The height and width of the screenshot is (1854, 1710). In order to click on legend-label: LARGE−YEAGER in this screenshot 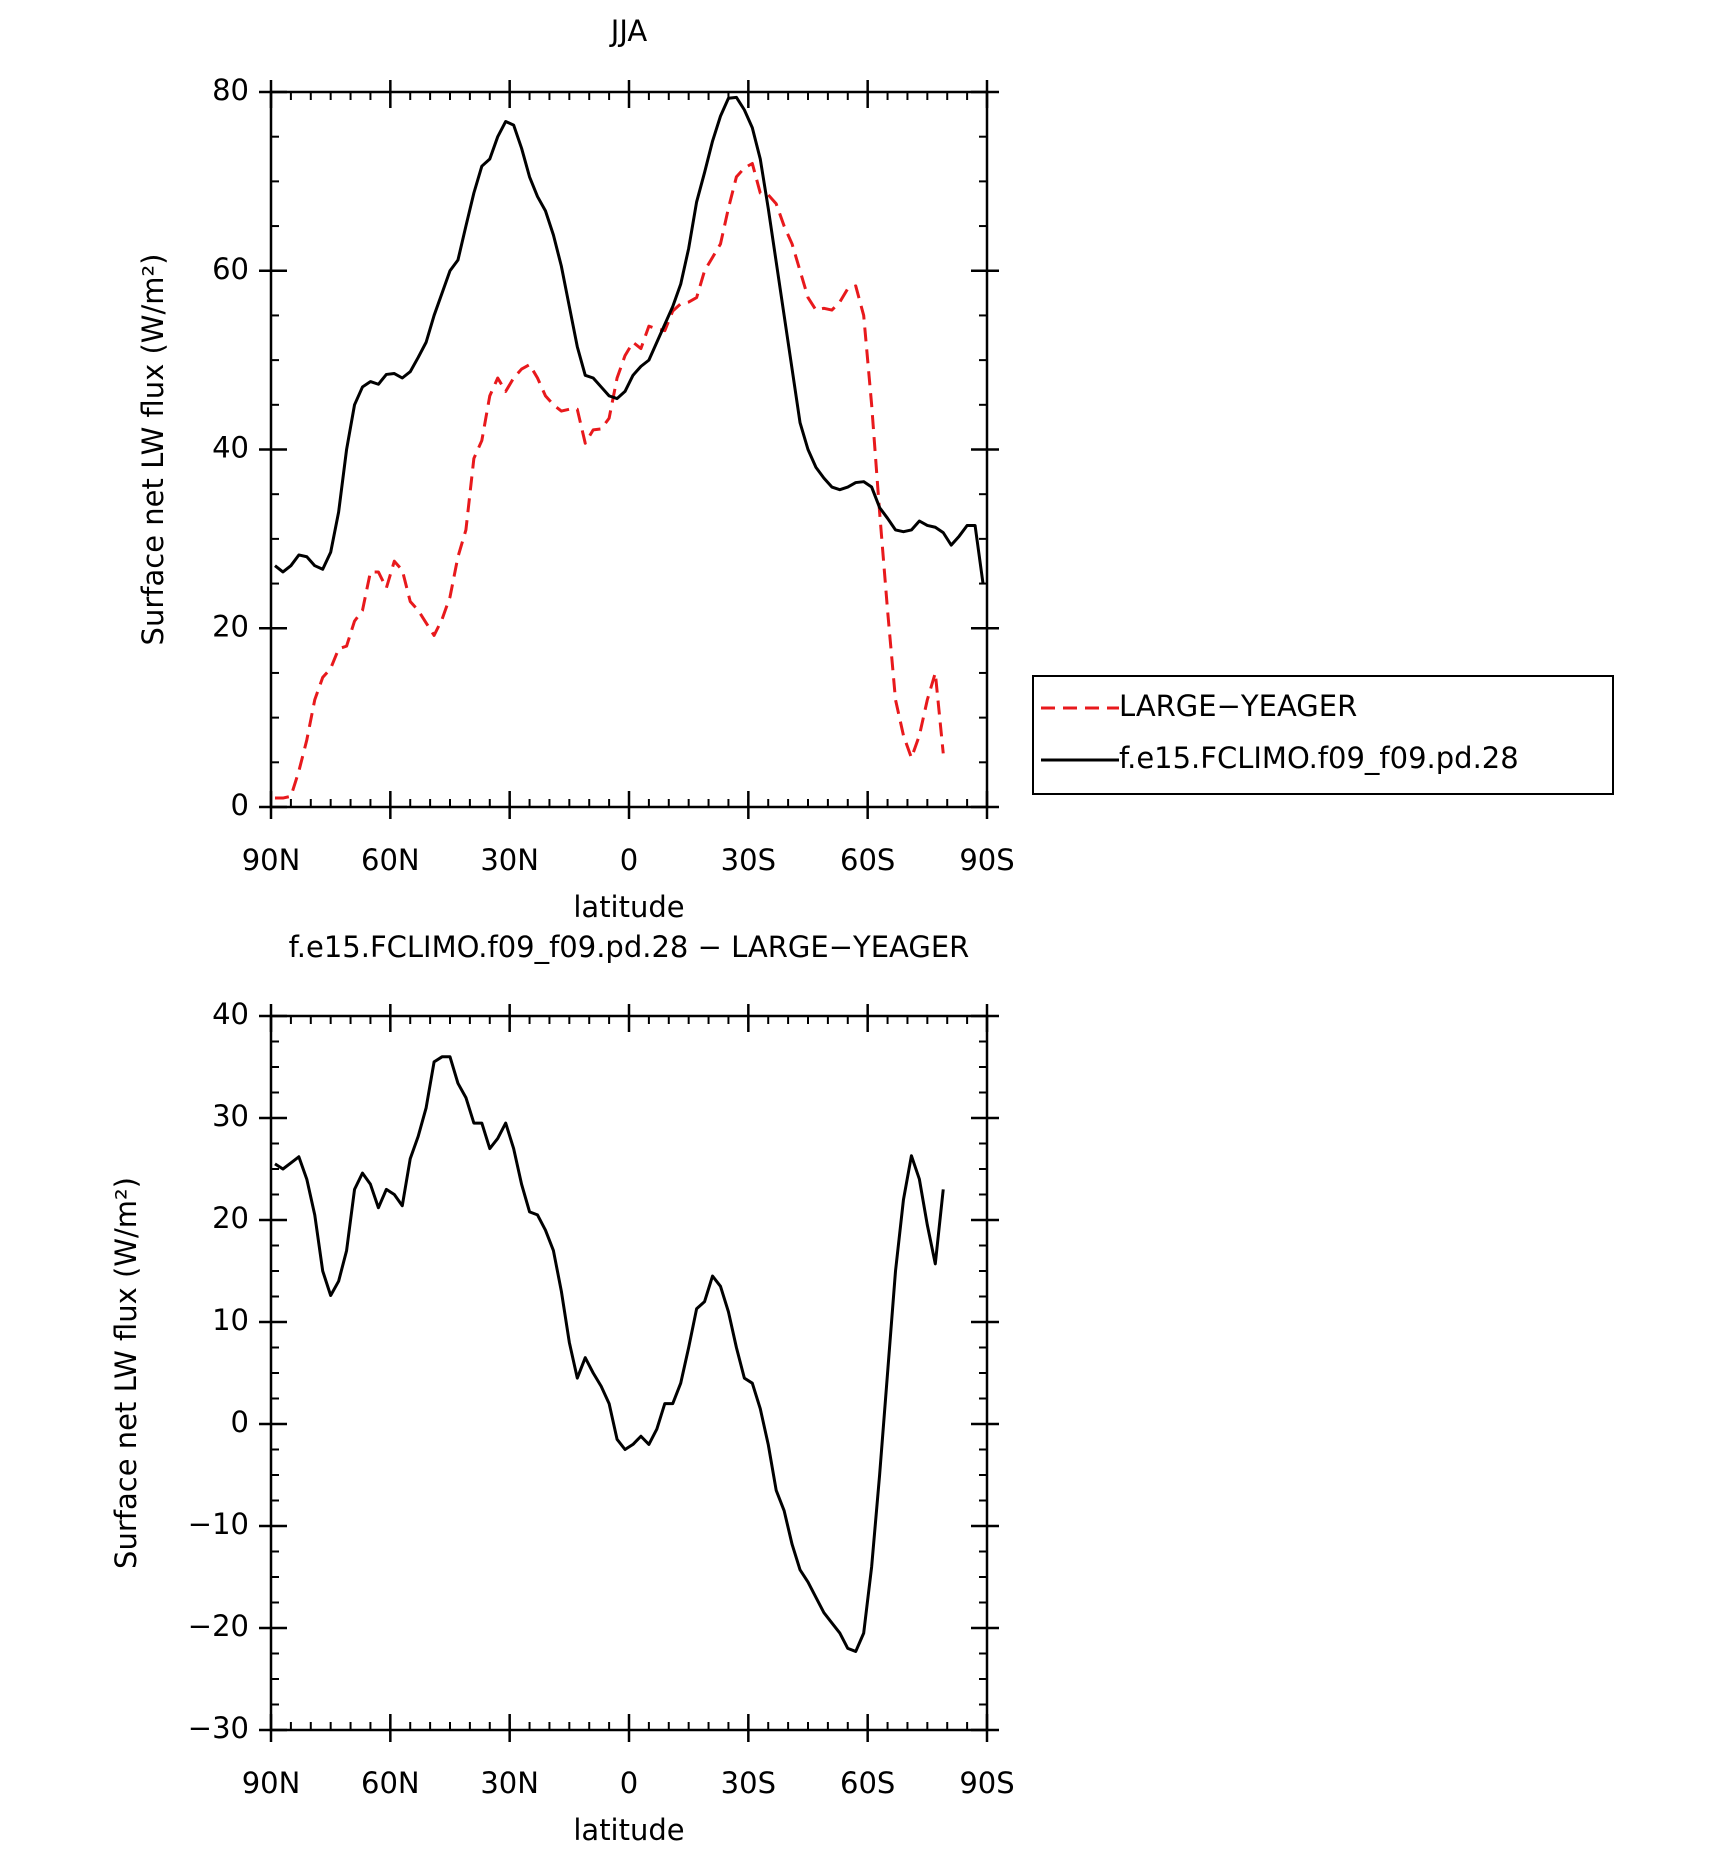, I will do `click(1238, 706)`.